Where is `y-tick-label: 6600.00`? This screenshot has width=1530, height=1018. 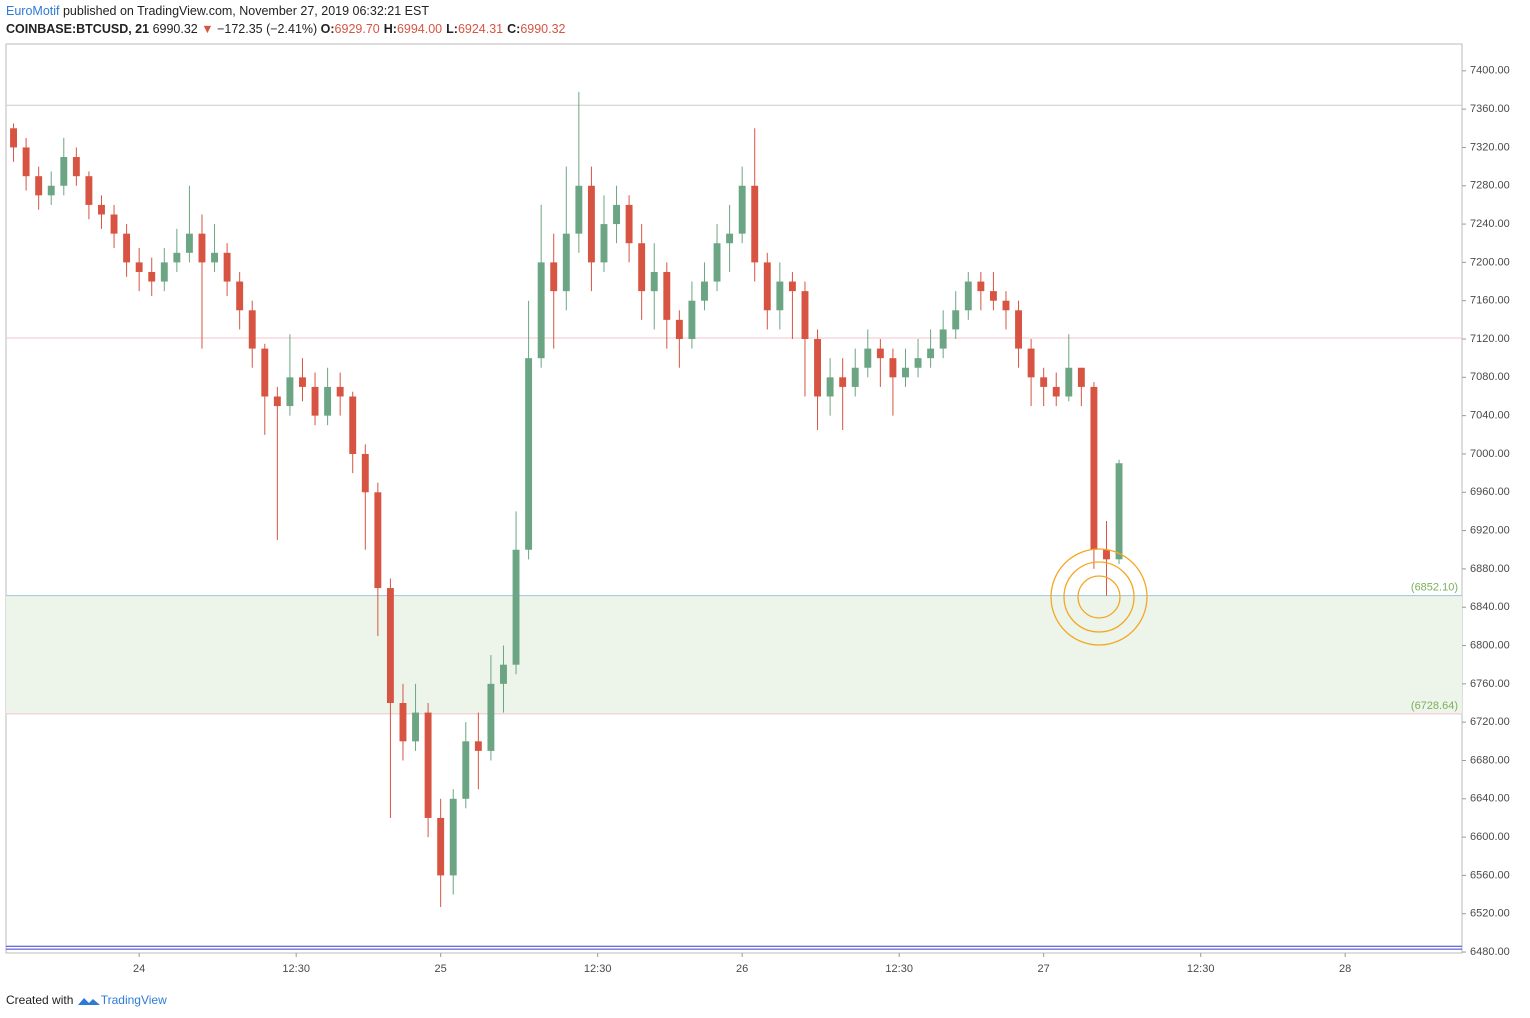 y-tick-label: 6600.00 is located at coordinates (1490, 837).